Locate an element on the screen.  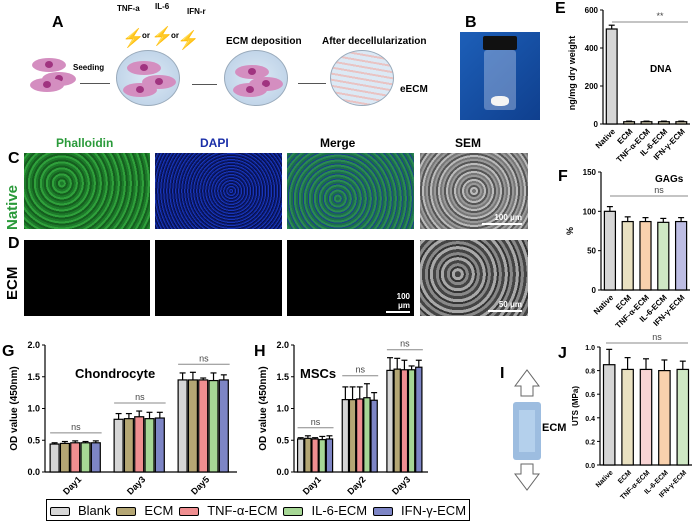
tnf-label: TNF-a is located at coordinates (128, 8).